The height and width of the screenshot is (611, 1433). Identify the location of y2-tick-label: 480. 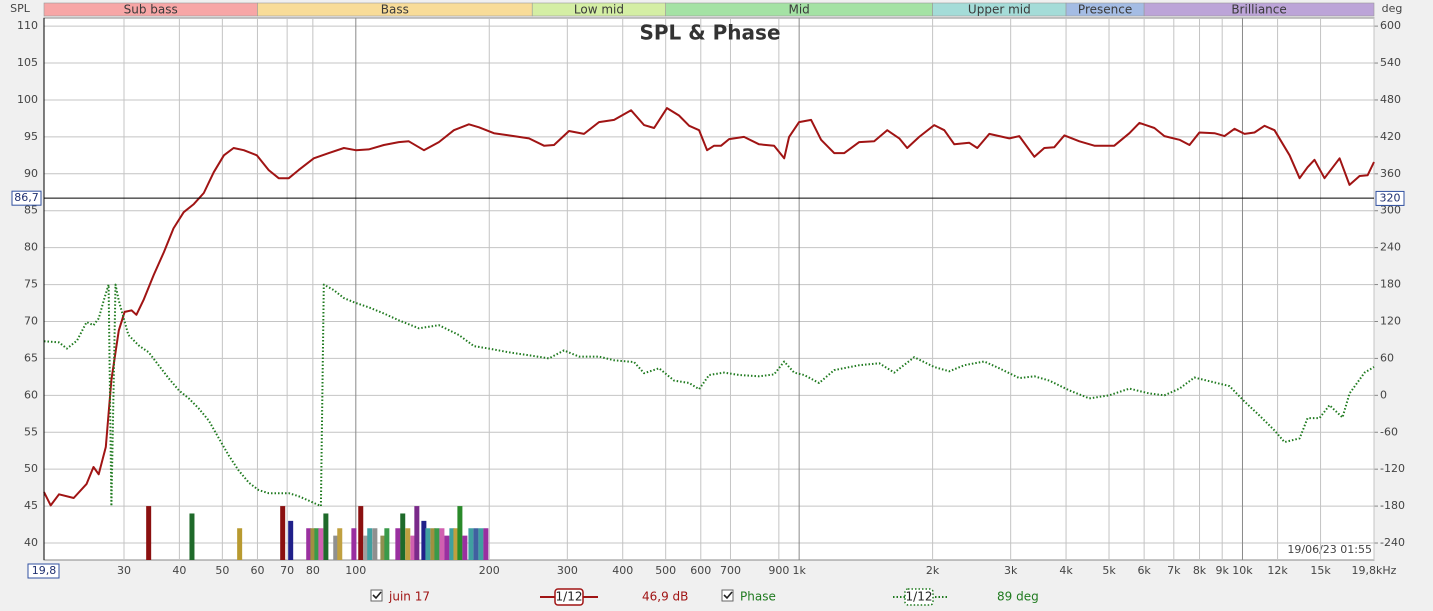
(1390, 99).